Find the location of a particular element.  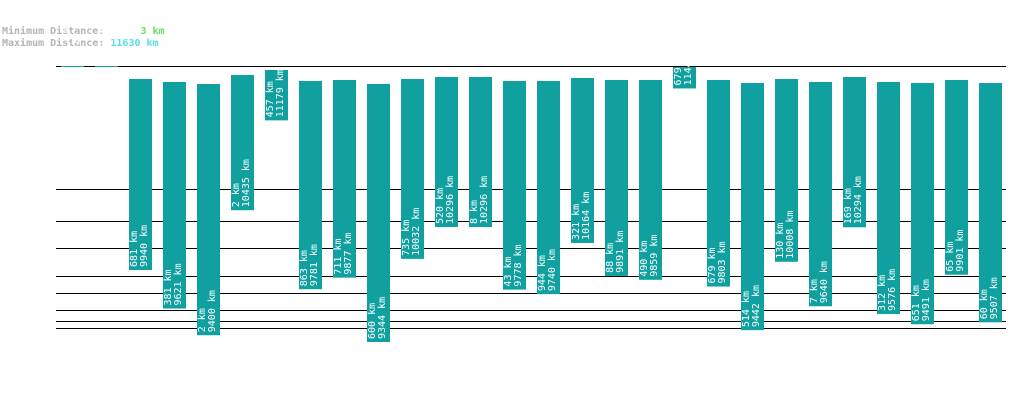

bar-top-distance-label: 520 km is located at coordinates (440, 206).